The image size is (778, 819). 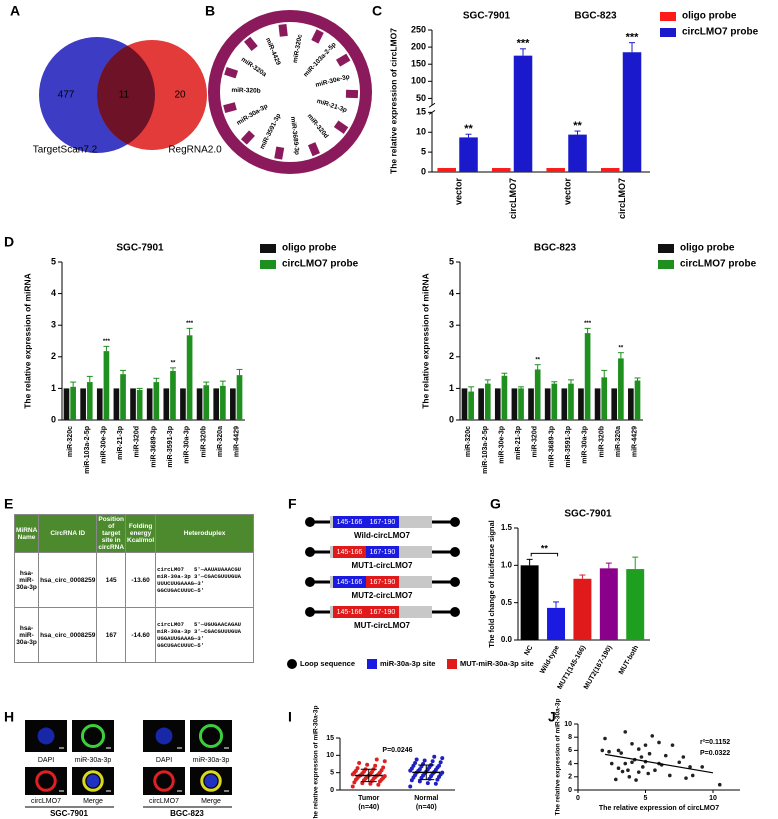 What do you see at coordinates (111, 580) in the screenshot?
I see `cell: 145` at bounding box center [111, 580].